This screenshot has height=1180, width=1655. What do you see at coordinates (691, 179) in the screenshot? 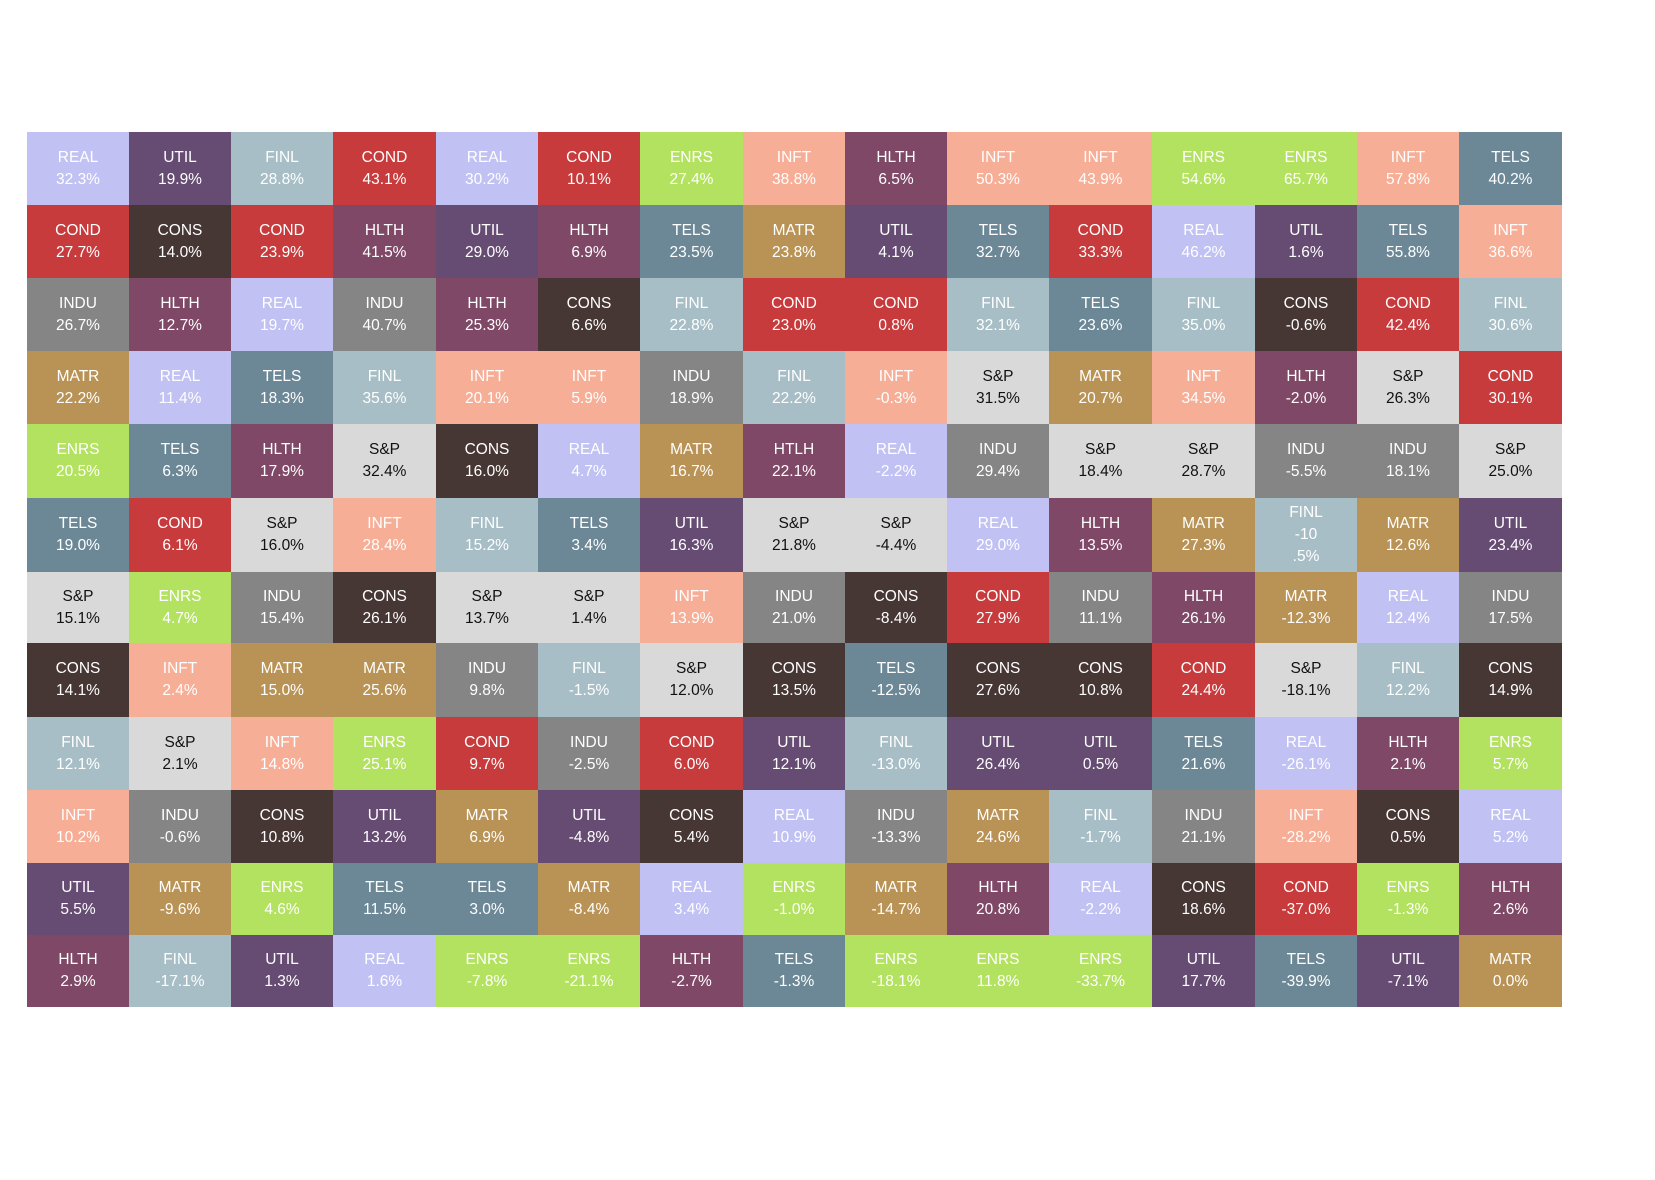
I see `return-value: 27.4%` at bounding box center [691, 179].